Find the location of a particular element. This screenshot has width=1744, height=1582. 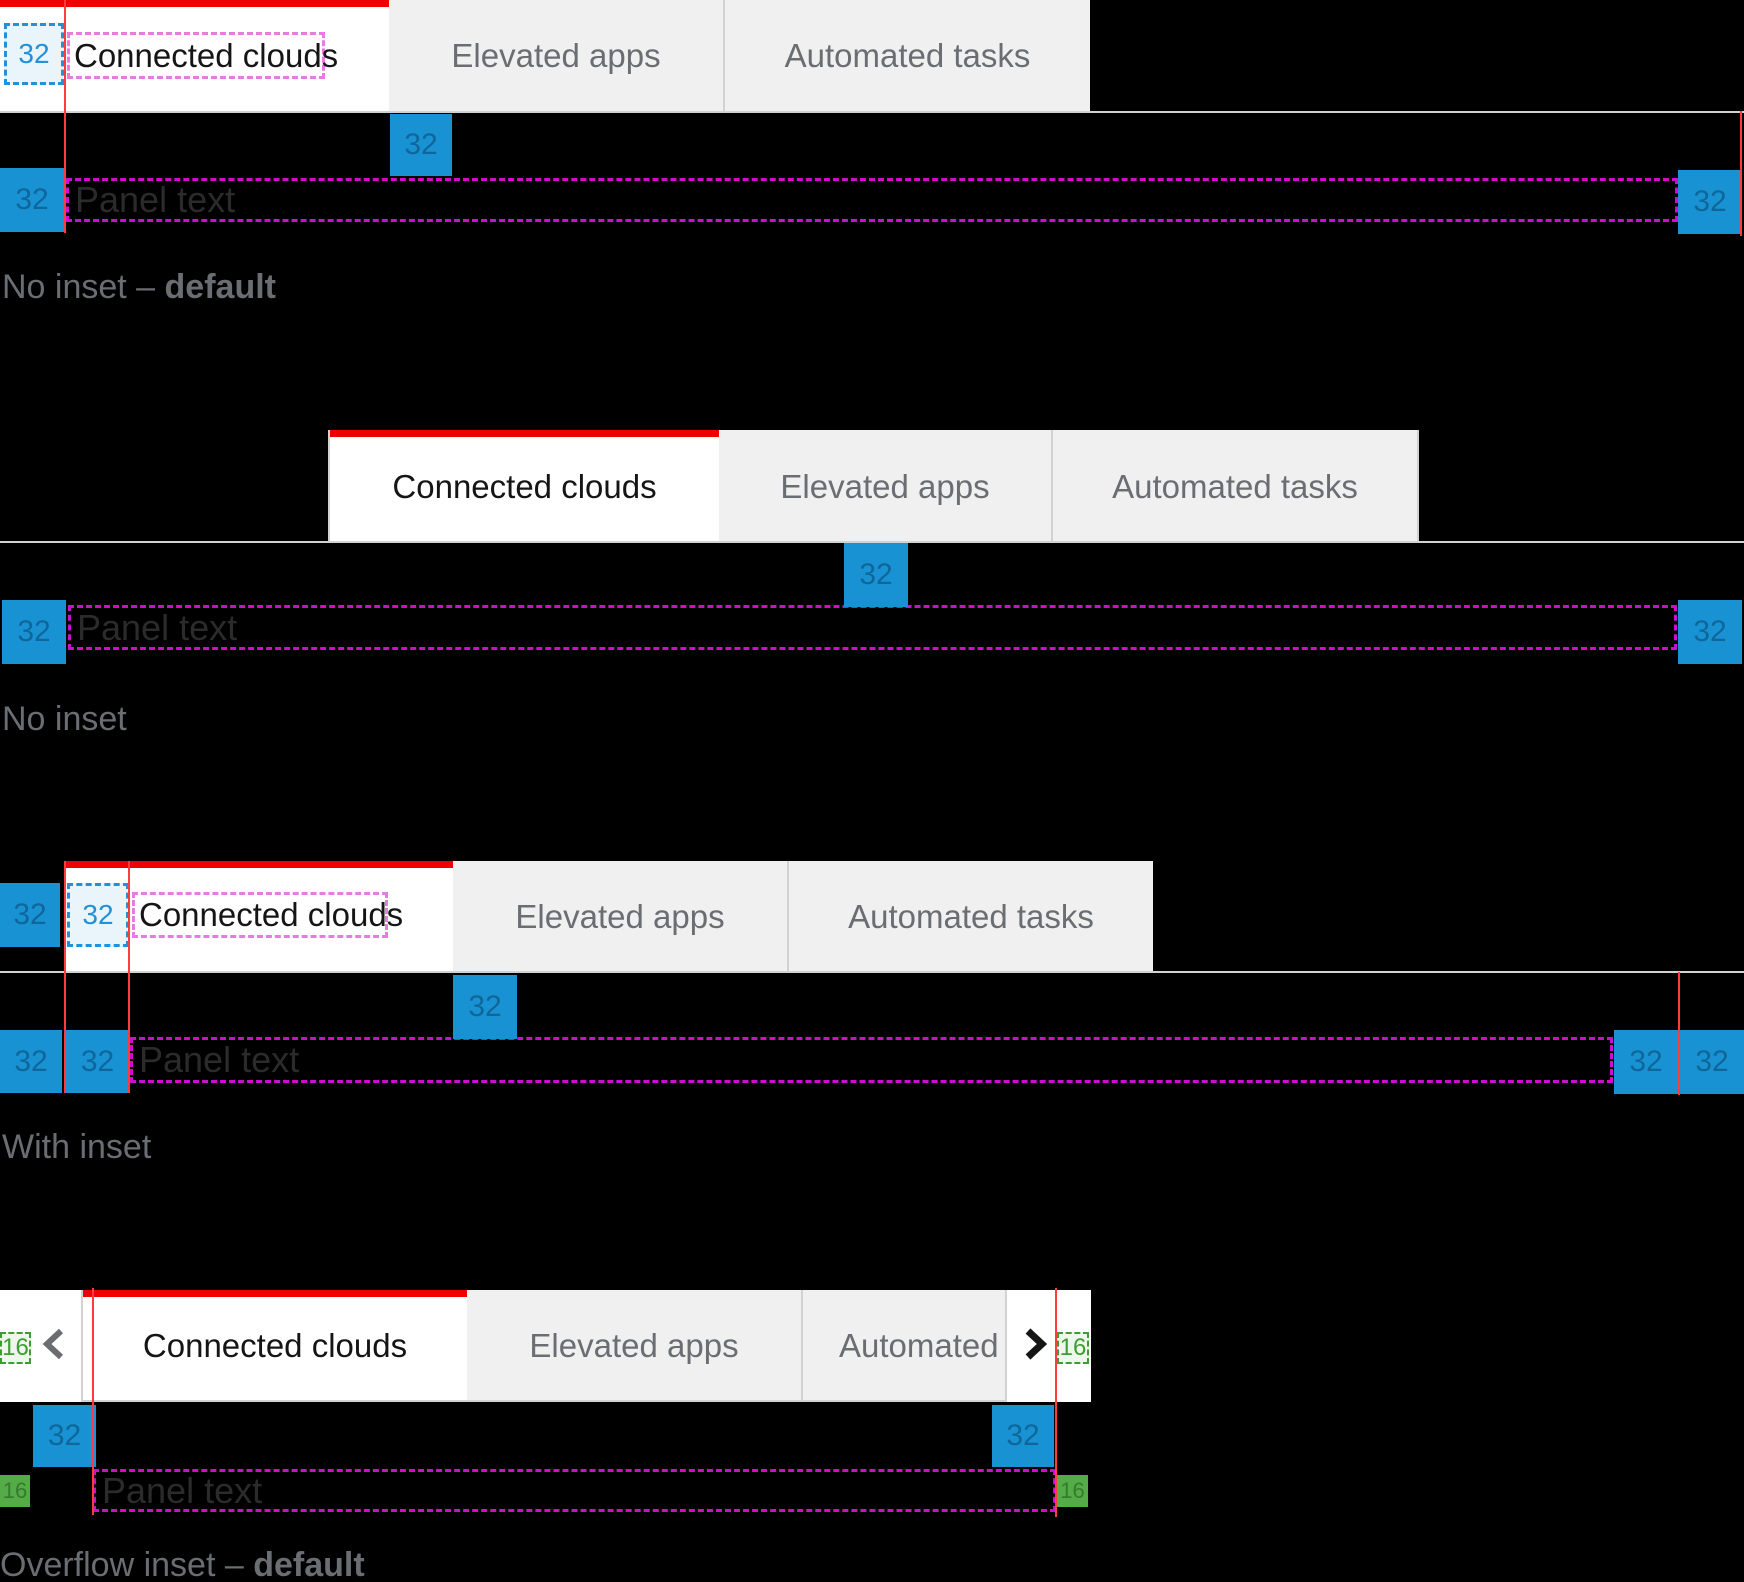

angle-left-icon is located at coordinates (54, 1346).